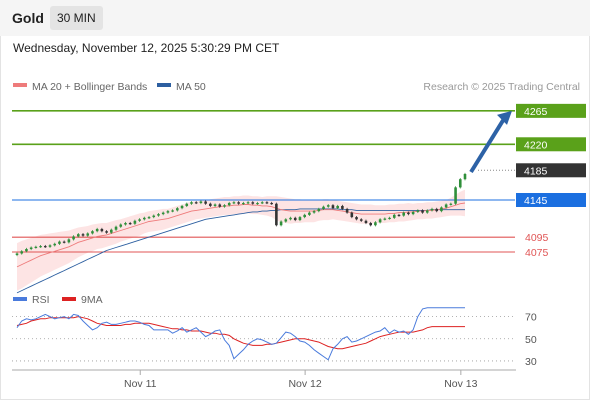 The width and height of the screenshot is (590, 400). Describe the element at coordinates (28, 18) in the screenshot. I see `instrument-title: Gold` at that location.